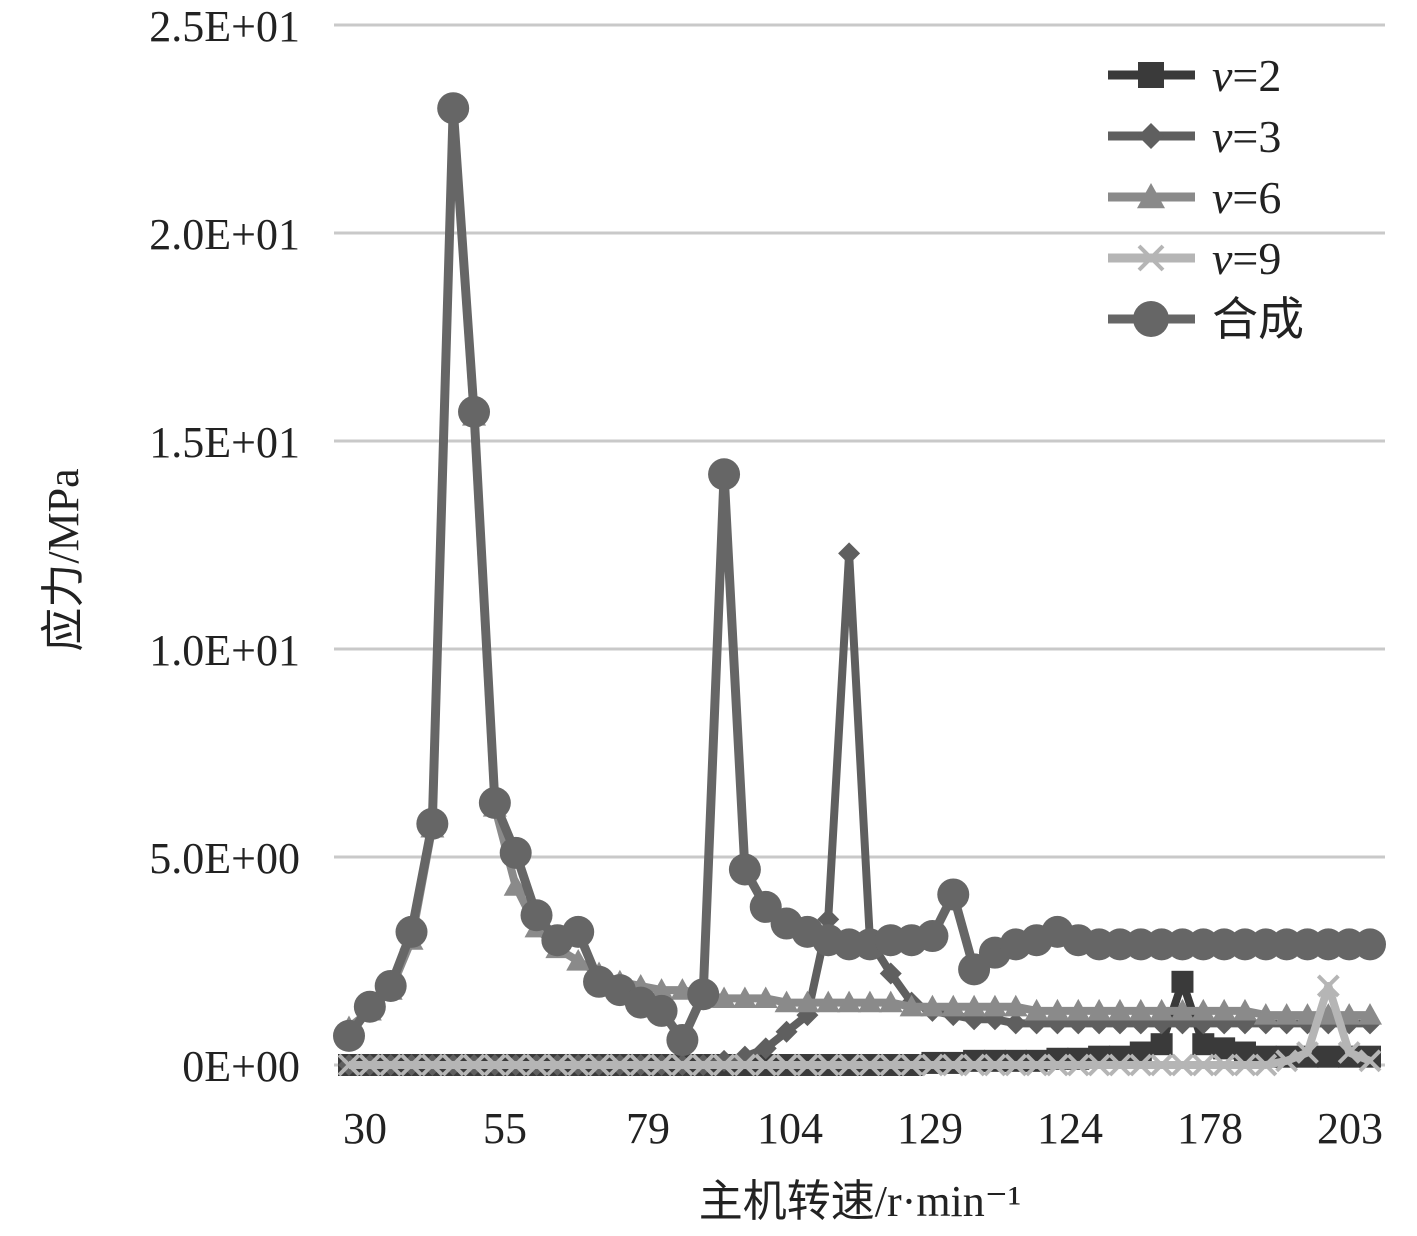 This screenshot has width=1417, height=1236. What do you see at coordinates (648, 1128) in the screenshot?
I see `x-tick-label: 79` at bounding box center [648, 1128].